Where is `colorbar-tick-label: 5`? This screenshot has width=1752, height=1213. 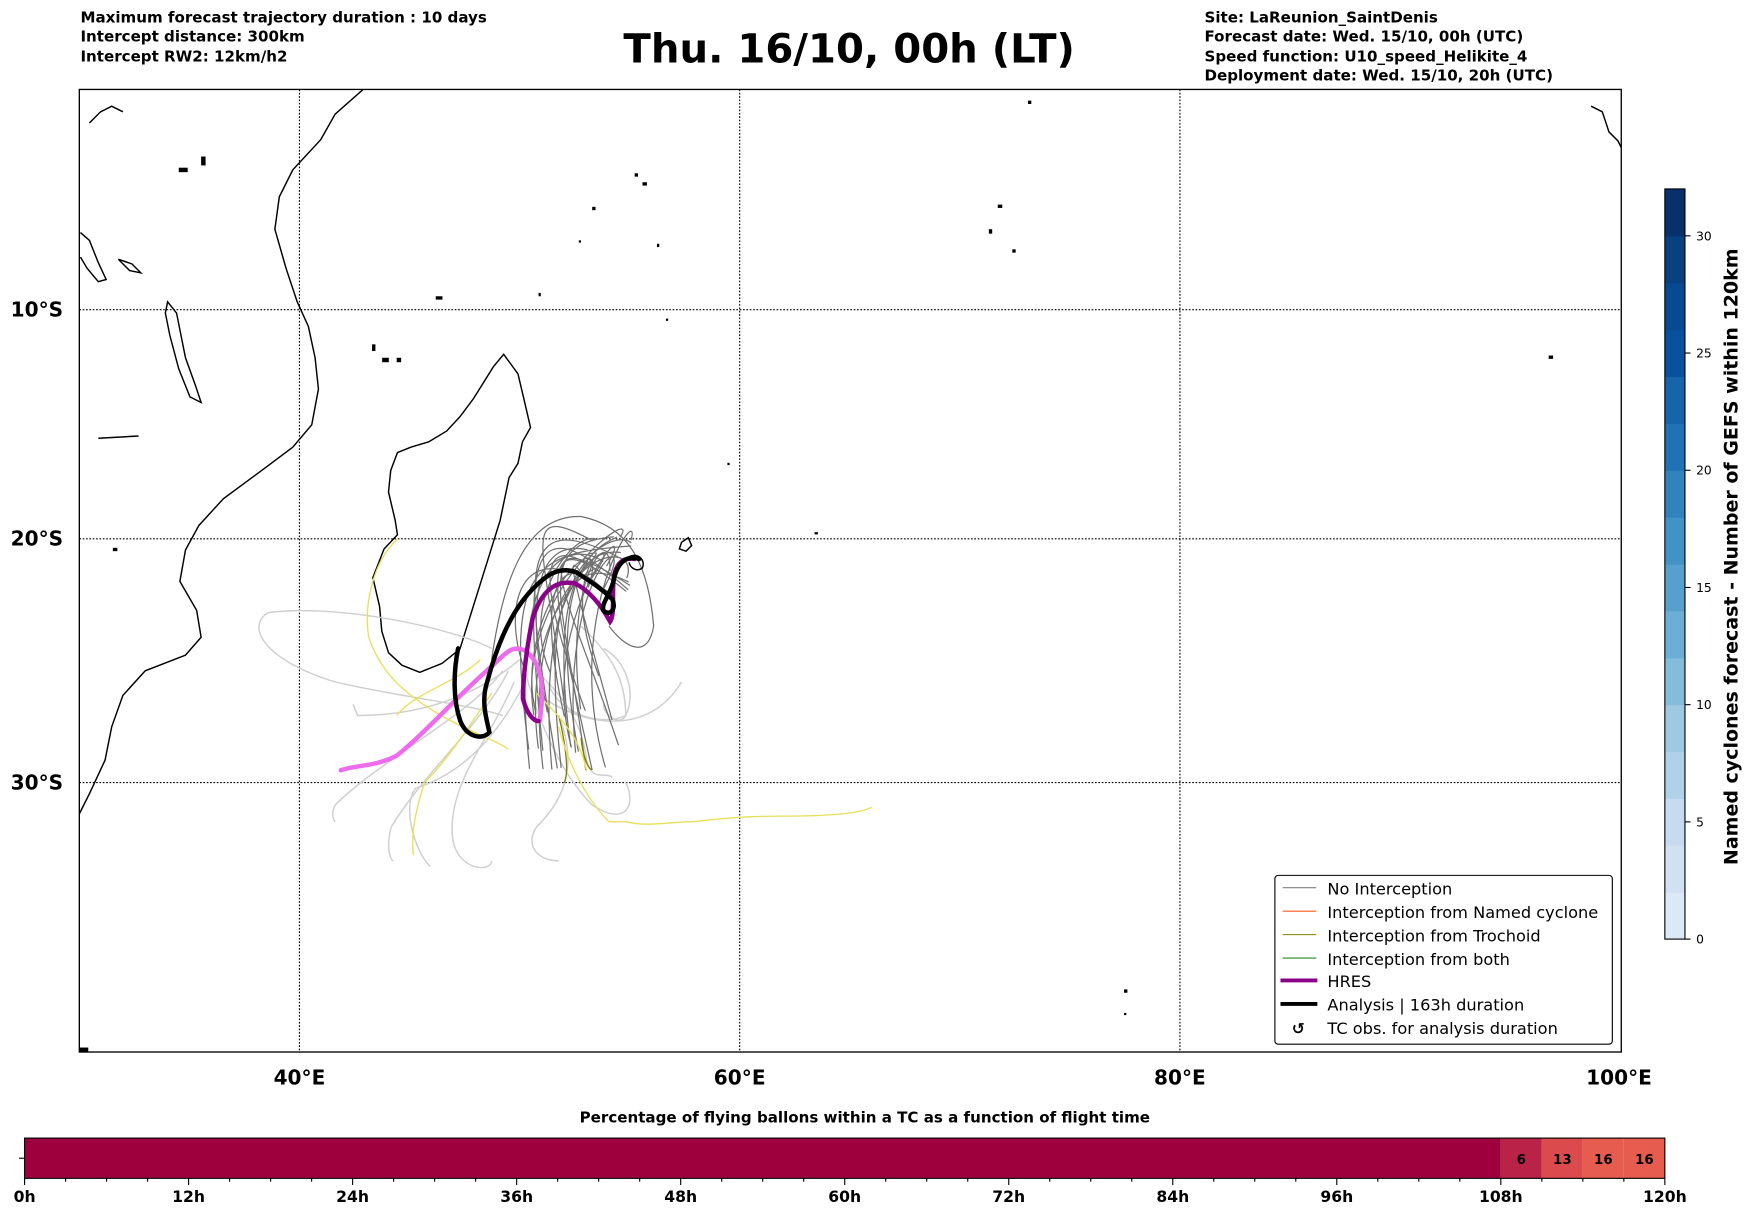
colorbar-tick-label: 5 is located at coordinates (1700, 822).